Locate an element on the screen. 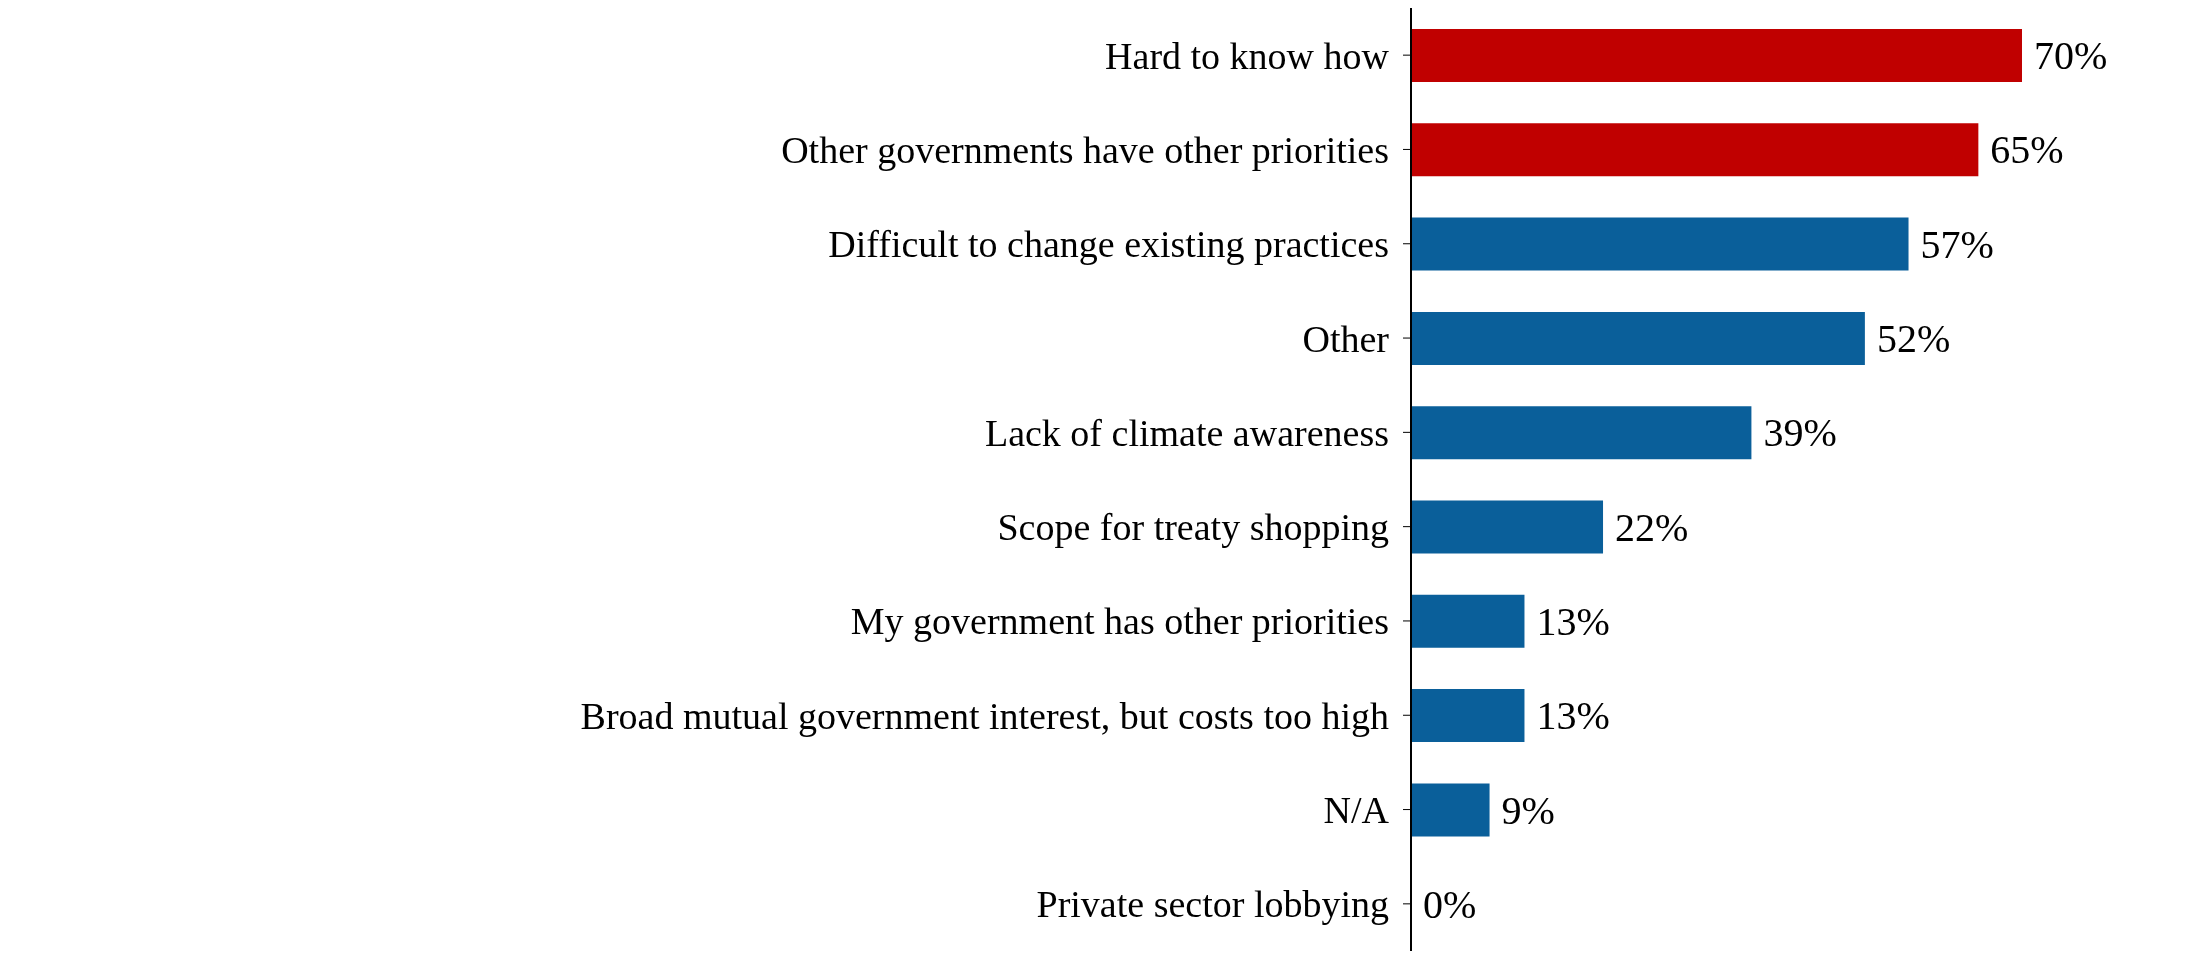 The width and height of the screenshot is (2190, 959). data-label: 22% is located at coordinates (1652, 527).